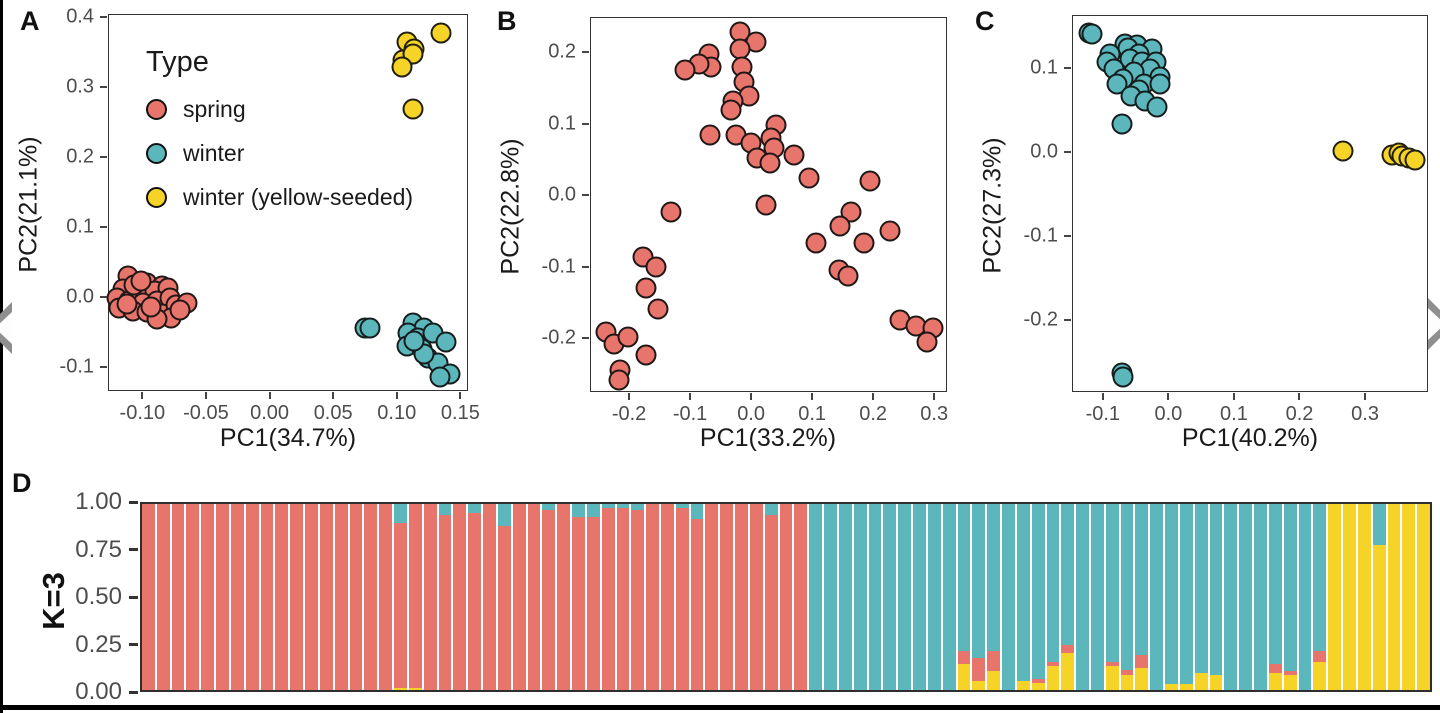 This screenshot has height=713, width=1440. I want to click on y-tick-label: 0.0, so click(562, 194).